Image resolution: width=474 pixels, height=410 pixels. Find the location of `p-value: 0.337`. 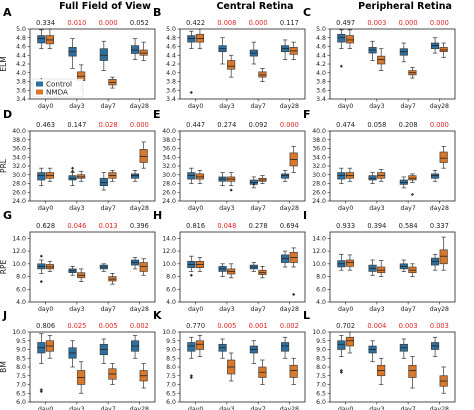

p-value: 0.337 is located at coordinates (439, 226).